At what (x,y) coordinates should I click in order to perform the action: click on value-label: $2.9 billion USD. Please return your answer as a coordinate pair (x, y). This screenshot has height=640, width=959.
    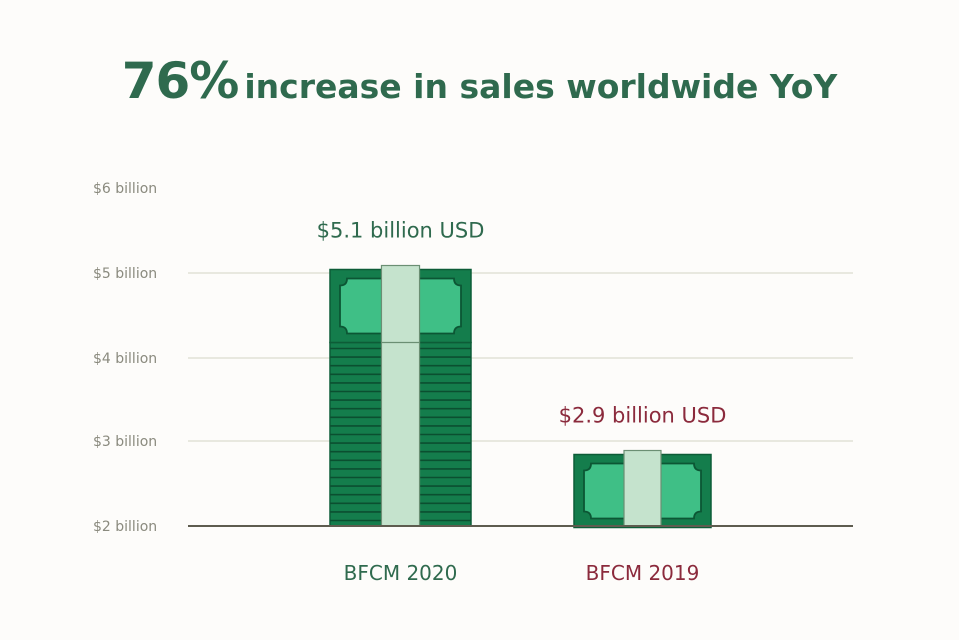
    Looking at the image, I should click on (643, 416).